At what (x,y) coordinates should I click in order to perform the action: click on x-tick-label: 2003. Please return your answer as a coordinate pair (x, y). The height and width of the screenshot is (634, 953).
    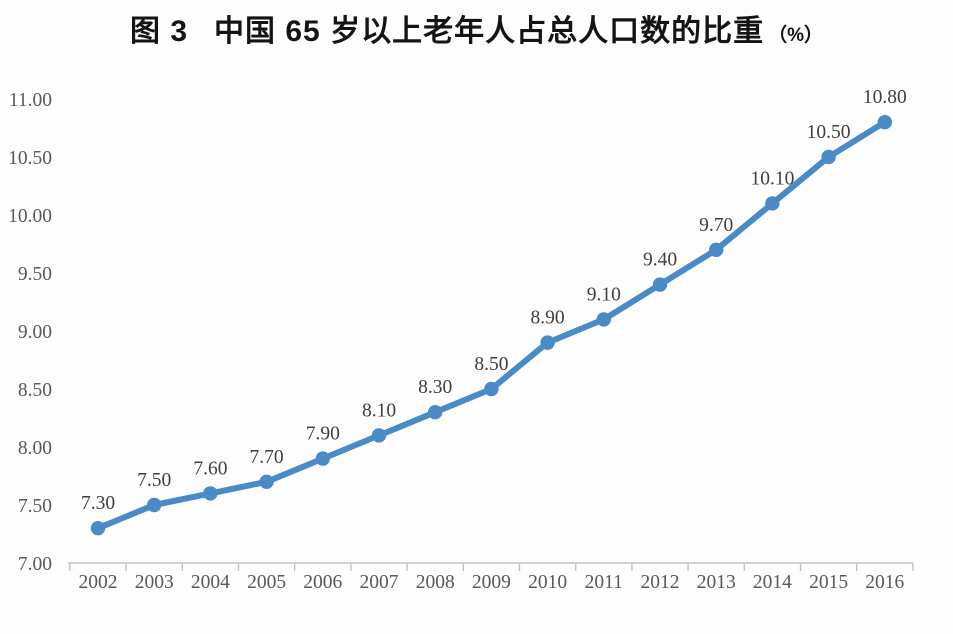
    Looking at the image, I should click on (154, 582).